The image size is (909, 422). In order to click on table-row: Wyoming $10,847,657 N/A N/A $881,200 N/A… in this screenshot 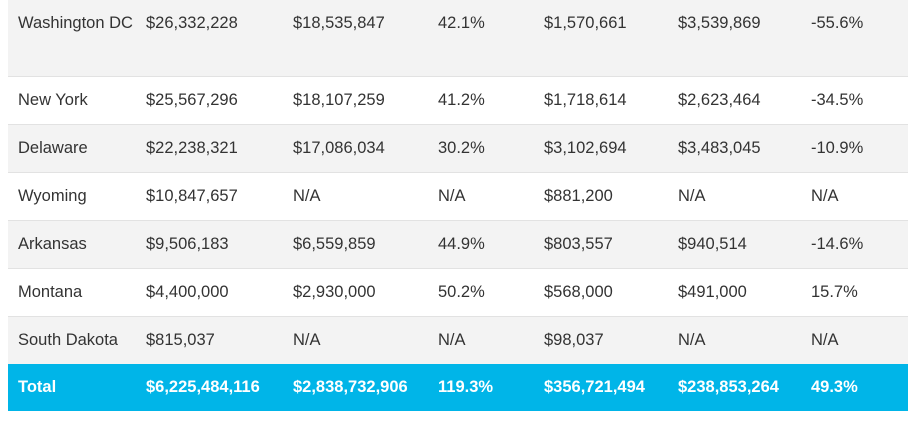, I will do `click(458, 195)`.